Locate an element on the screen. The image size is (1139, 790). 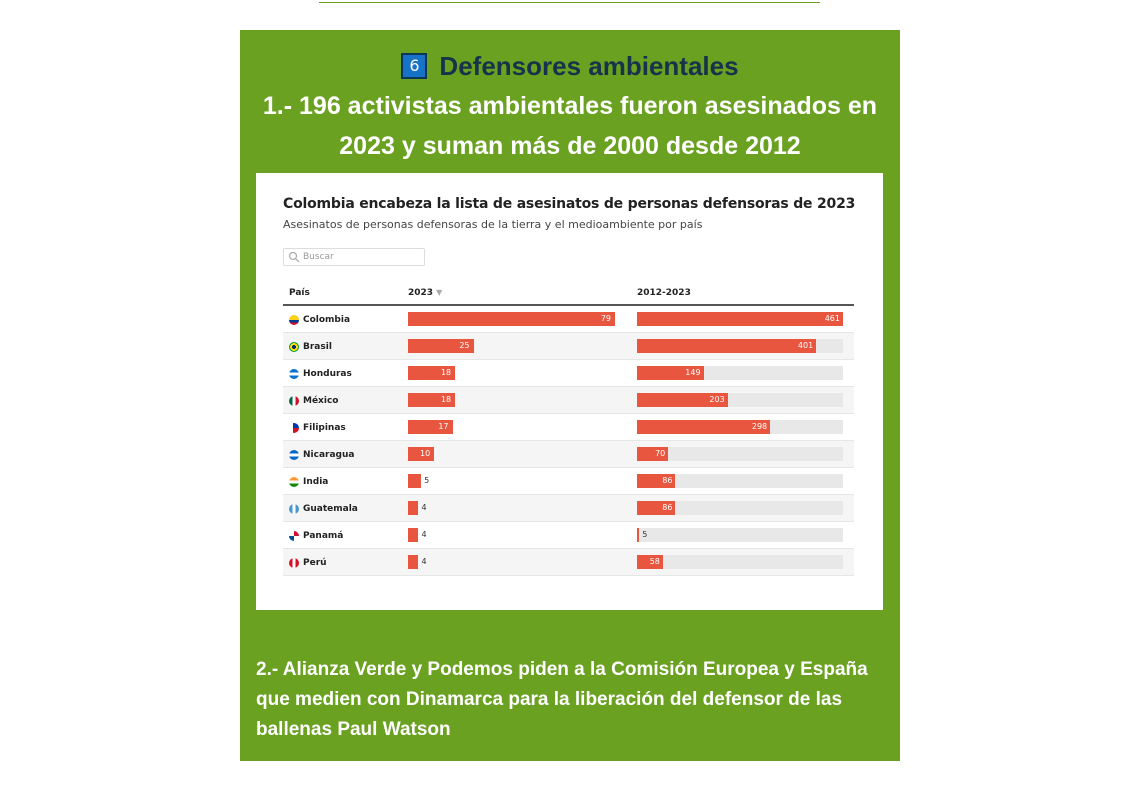
section-header: 6 Defensores ambientales is located at coordinates (570, 66).